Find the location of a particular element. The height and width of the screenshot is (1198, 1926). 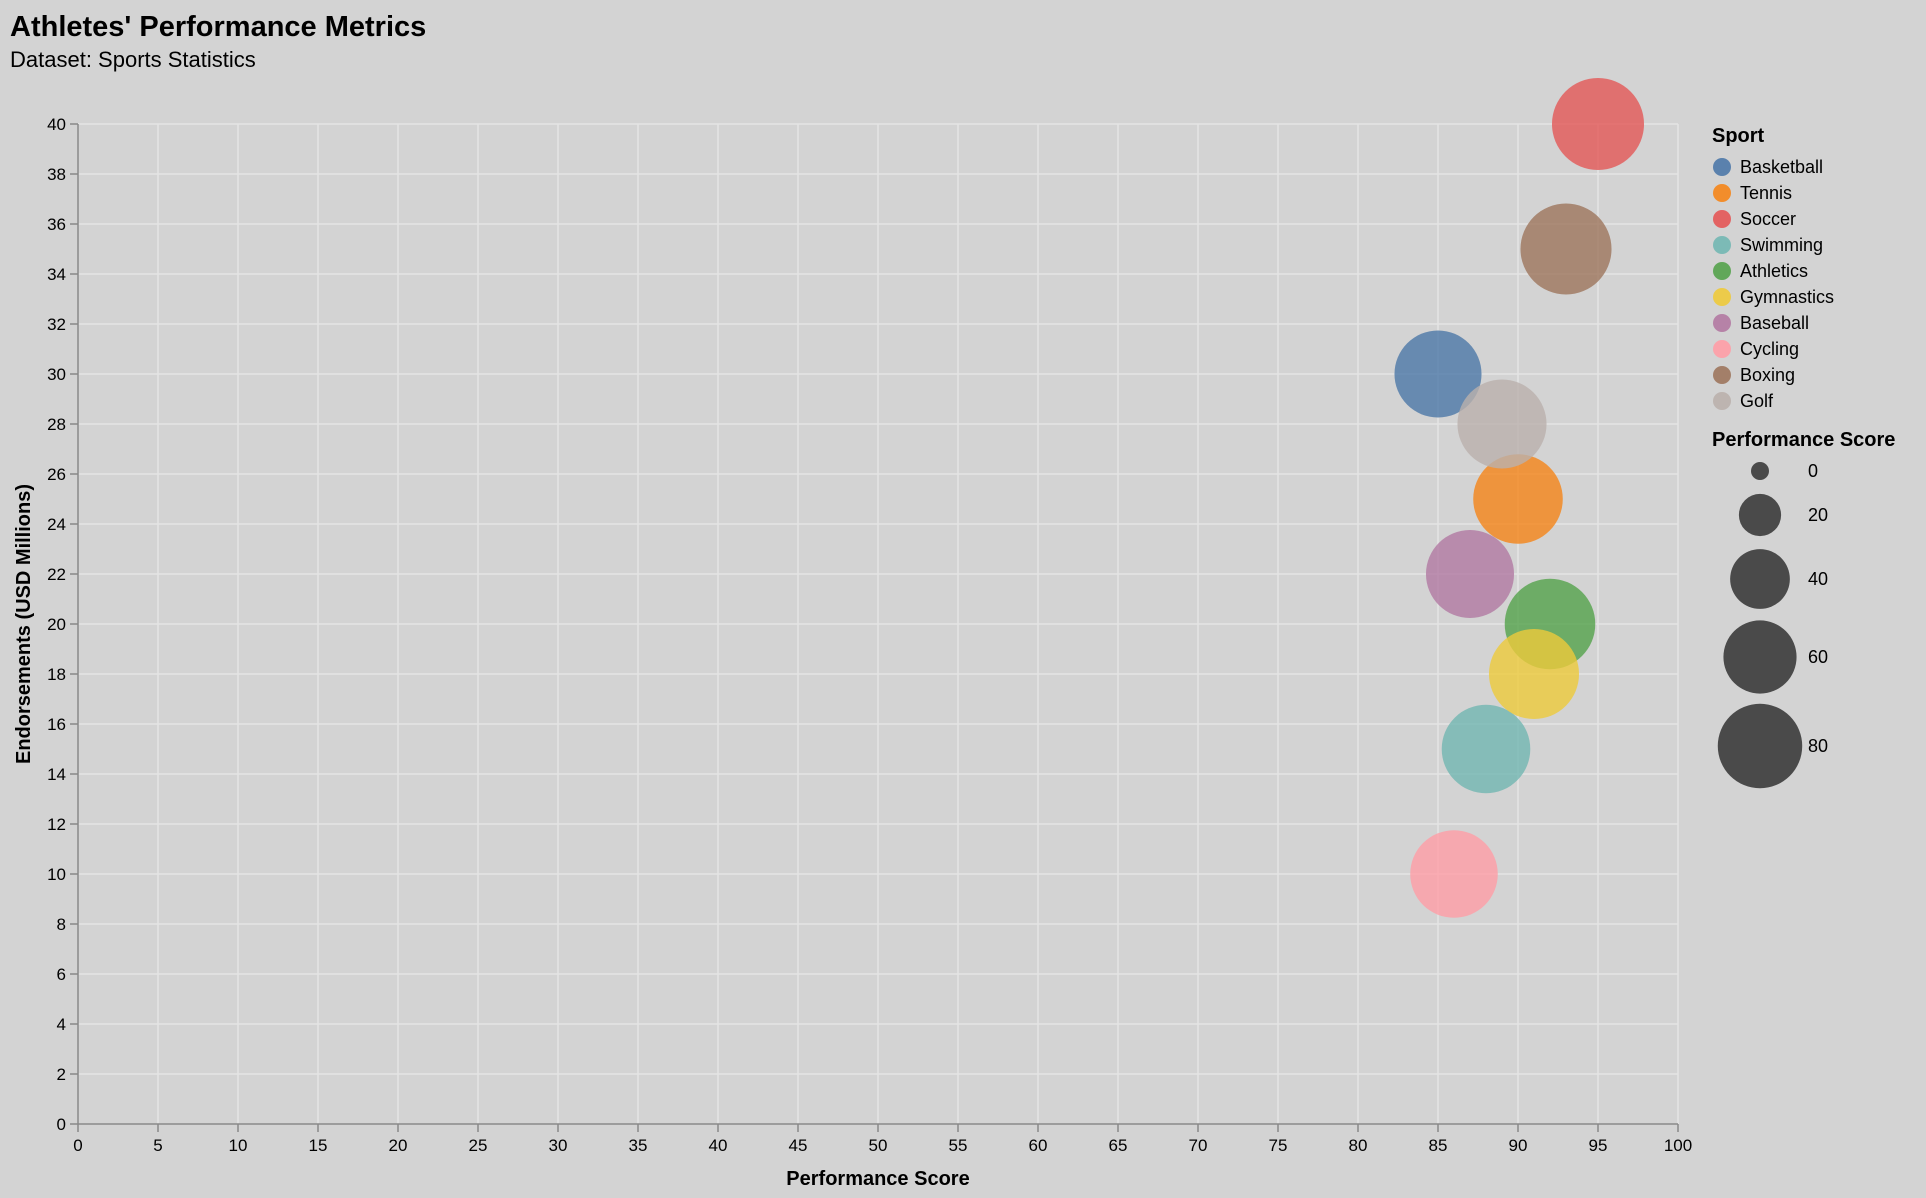

size-legend-label: 60 is located at coordinates (1818, 657).